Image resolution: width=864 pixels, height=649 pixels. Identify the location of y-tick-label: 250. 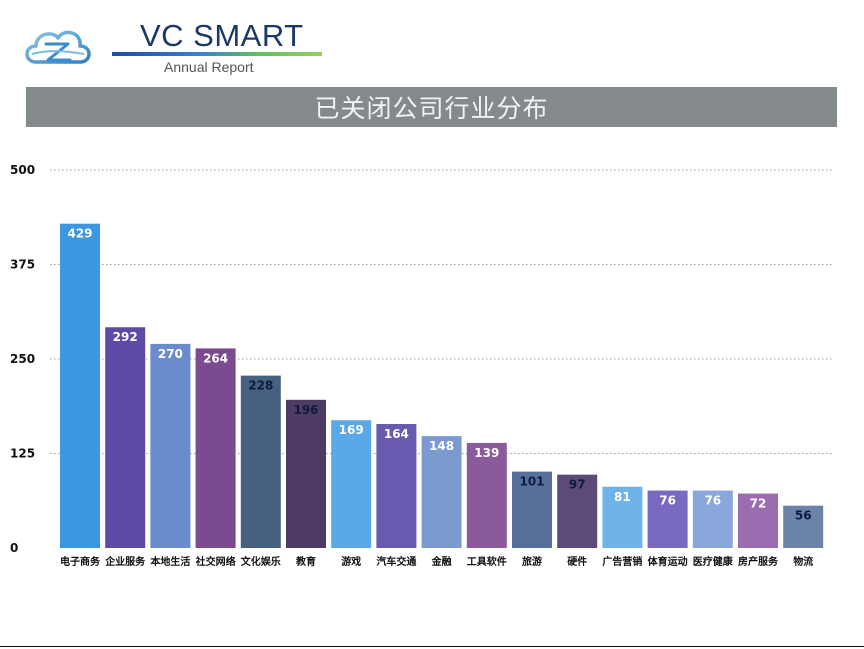
(22, 359).